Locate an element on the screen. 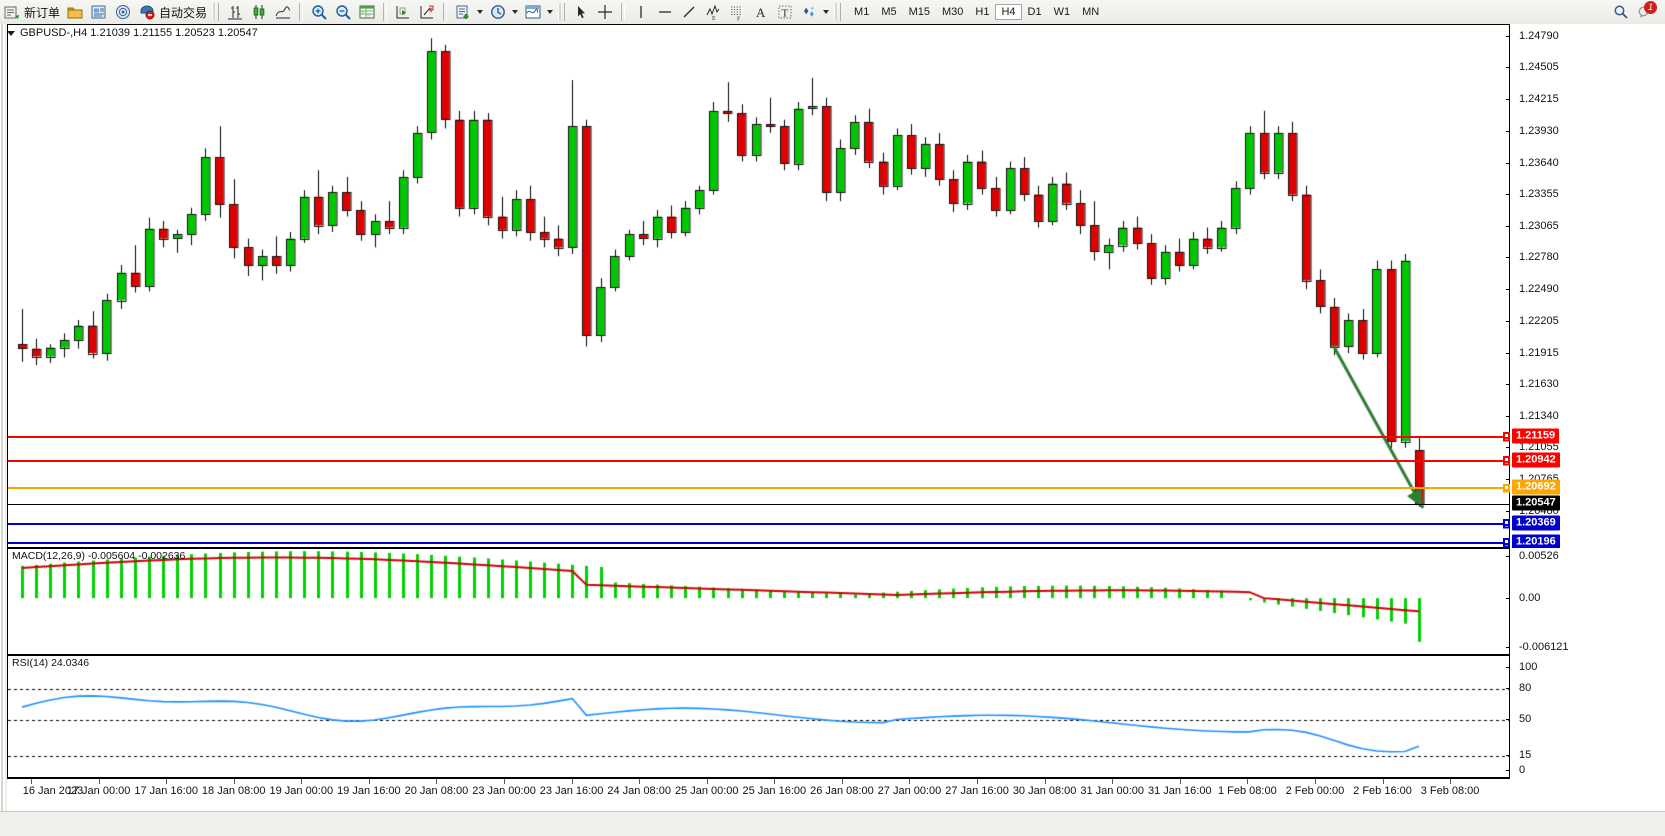 This screenshot has width=1665, height=836. entry-line is located at coordinates (759, 489).